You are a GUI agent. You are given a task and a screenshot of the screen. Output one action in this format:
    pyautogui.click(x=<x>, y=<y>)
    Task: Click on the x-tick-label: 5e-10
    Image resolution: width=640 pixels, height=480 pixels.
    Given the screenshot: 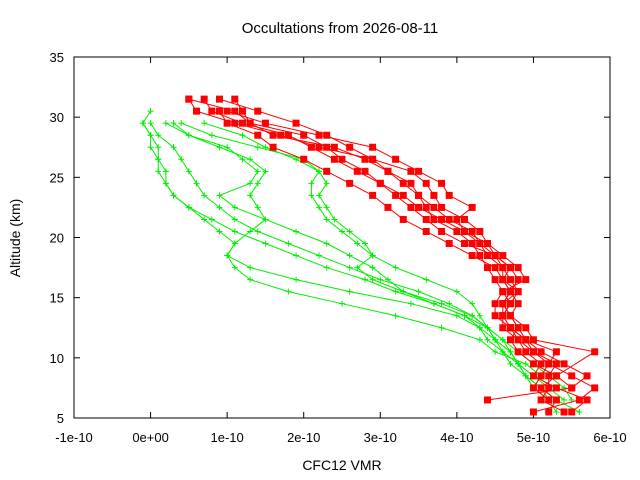 What is the action you would take?
    pyautogui.click(x=533, y=437)
    